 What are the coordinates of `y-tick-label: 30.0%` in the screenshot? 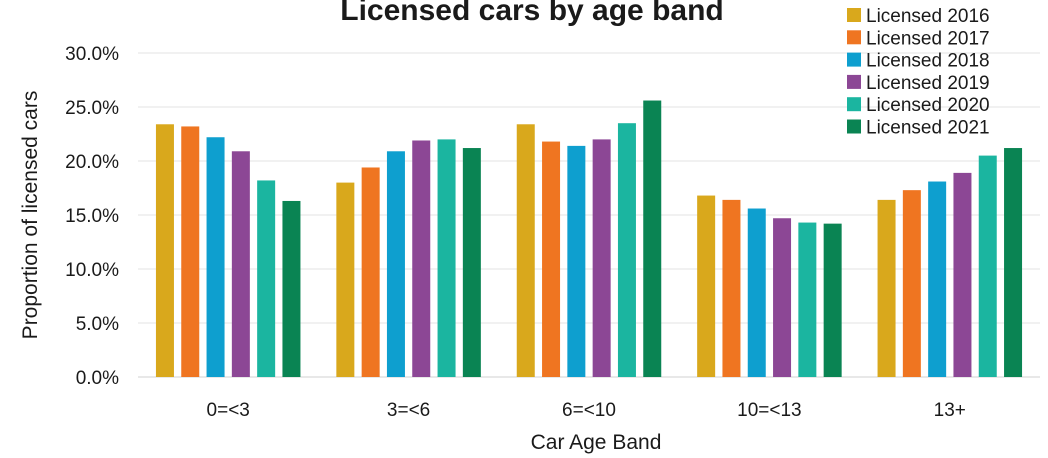 It's located at (92, 54).